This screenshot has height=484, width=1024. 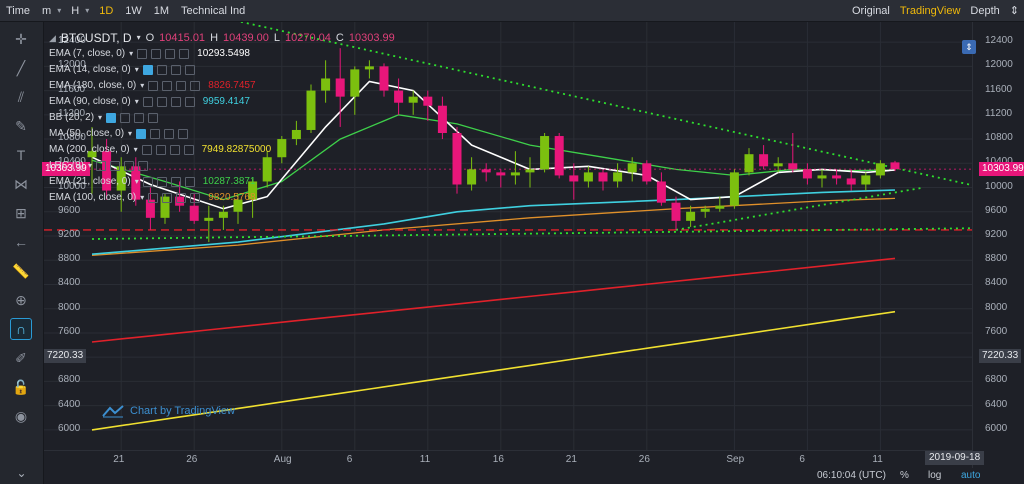 I want to click on view-mode-2: Depth, so click(x=985, y=11).